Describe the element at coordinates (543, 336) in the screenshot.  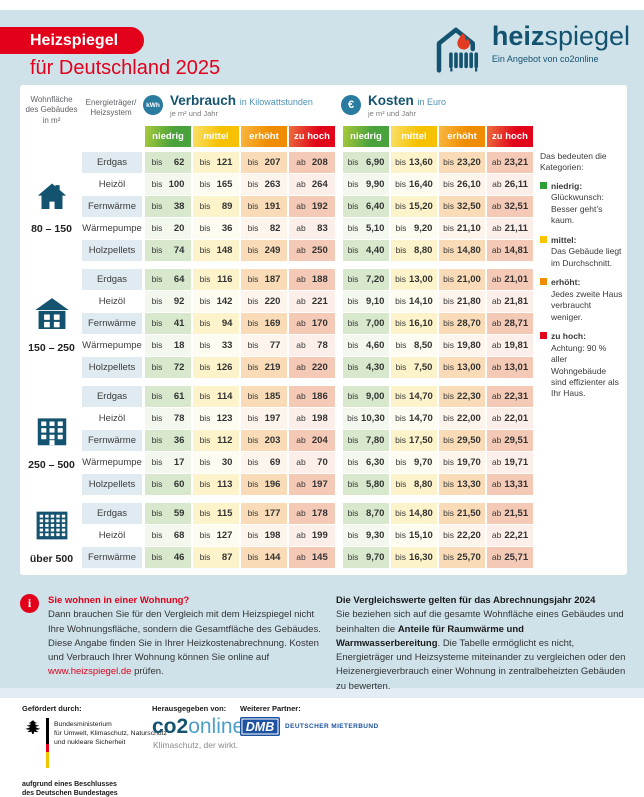
I see `red-square-icon` at that location.